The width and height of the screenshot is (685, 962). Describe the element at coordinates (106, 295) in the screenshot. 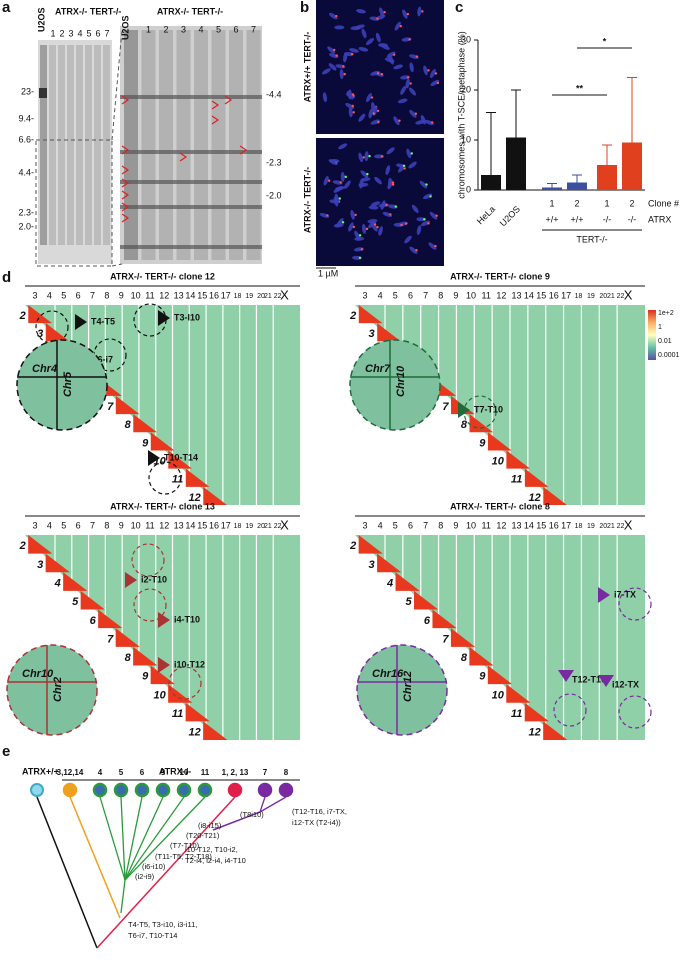

I see `column-label: 8` at that location.